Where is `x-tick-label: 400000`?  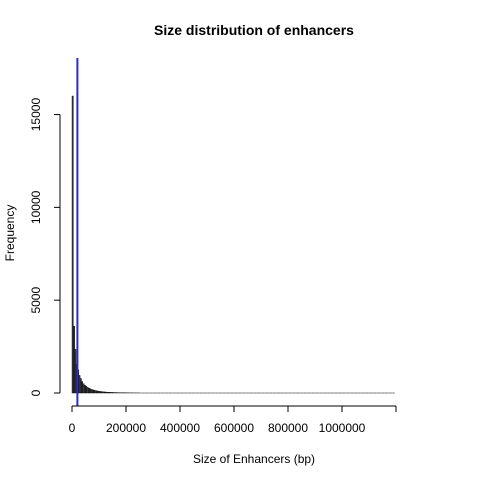 x-tick-label: 400000 is located at coordinates (180, 428).